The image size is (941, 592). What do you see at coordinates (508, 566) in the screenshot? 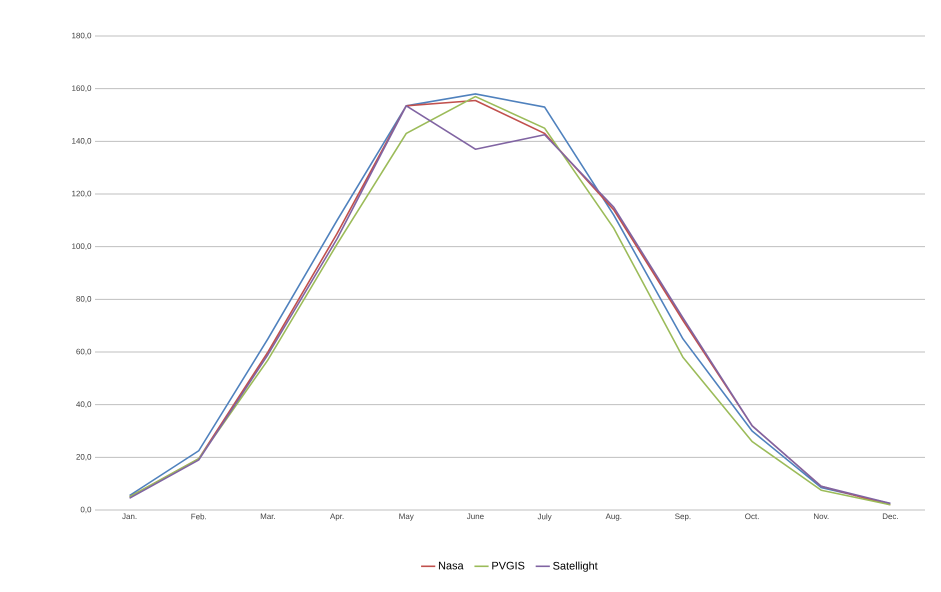
I see `legend-label: PVGIS` at bounding box center [508, 566].